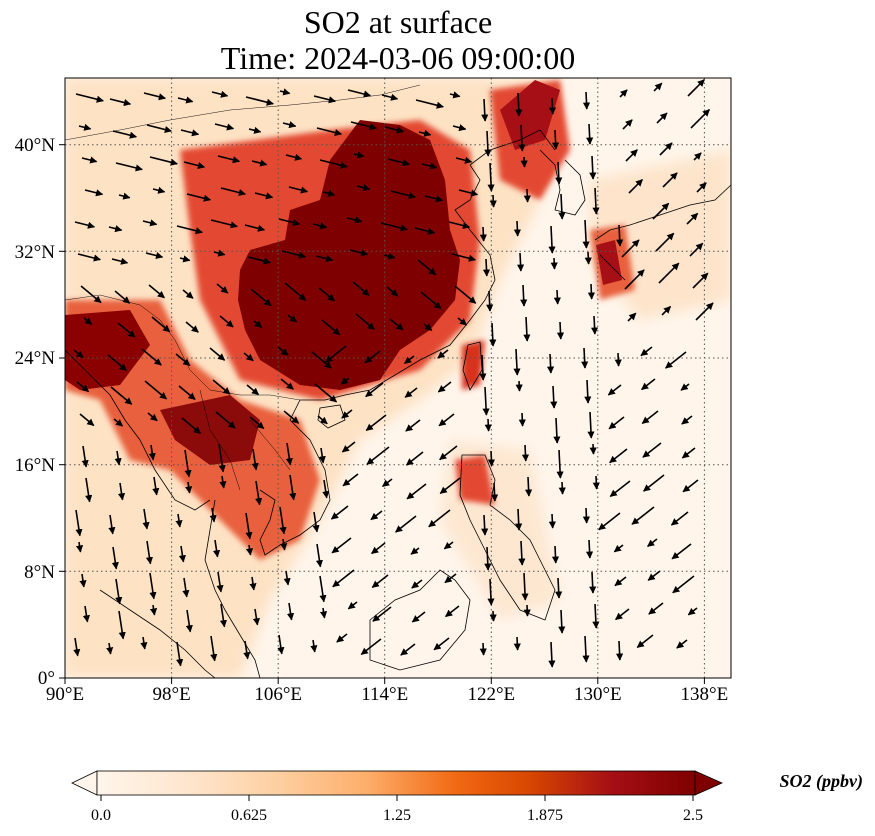  I want to click on coastline-hainan, so click(331, 416).